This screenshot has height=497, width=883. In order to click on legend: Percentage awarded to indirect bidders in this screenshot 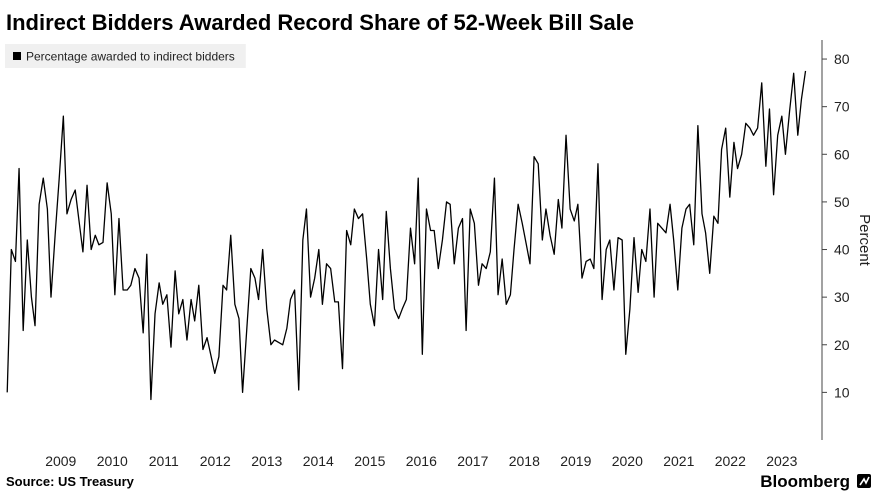, I will do `click(125, 56)`.